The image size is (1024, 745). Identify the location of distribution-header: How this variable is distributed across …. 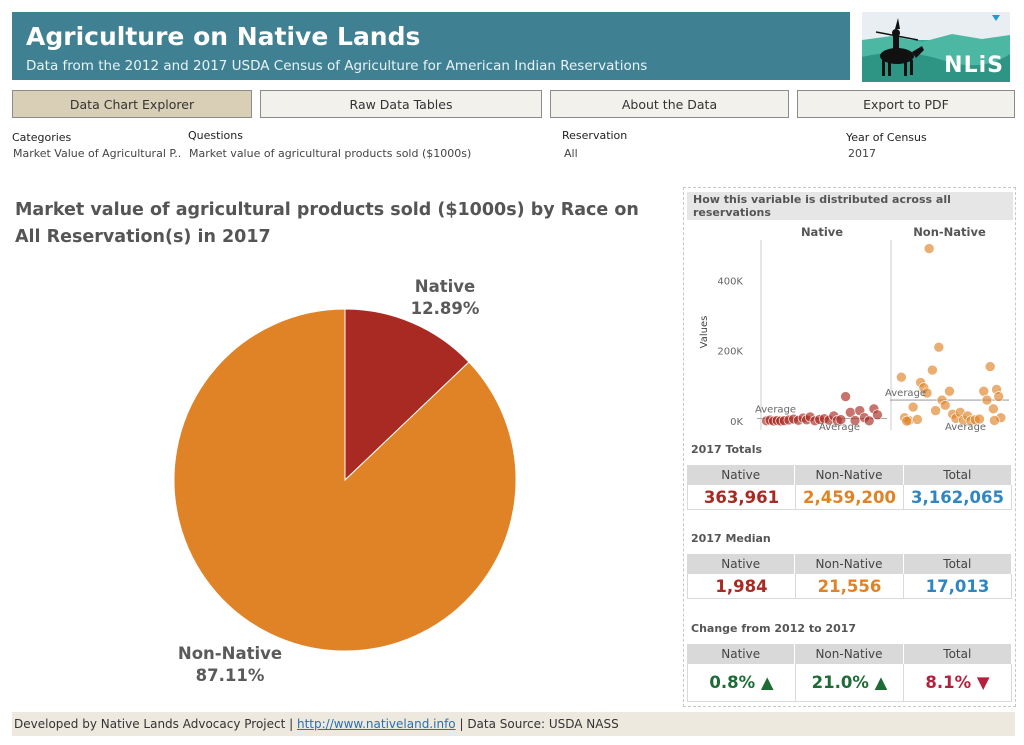
(850, 206).